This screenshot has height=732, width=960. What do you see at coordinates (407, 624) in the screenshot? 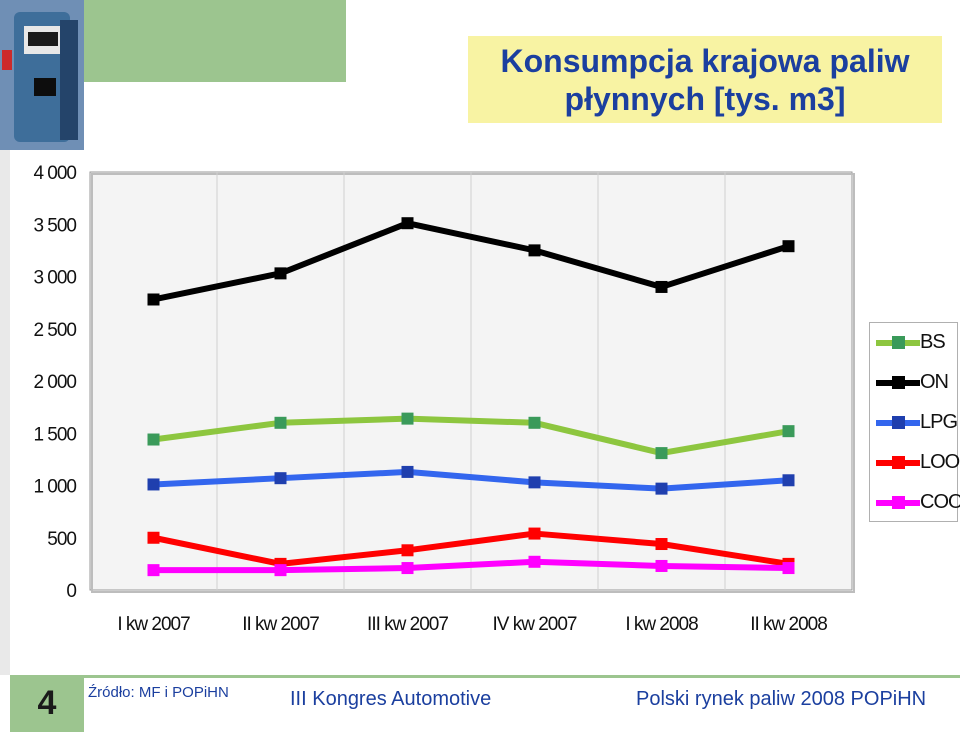
I see `x-tick-label: III kw 2007` at bounding box center [407, 624].